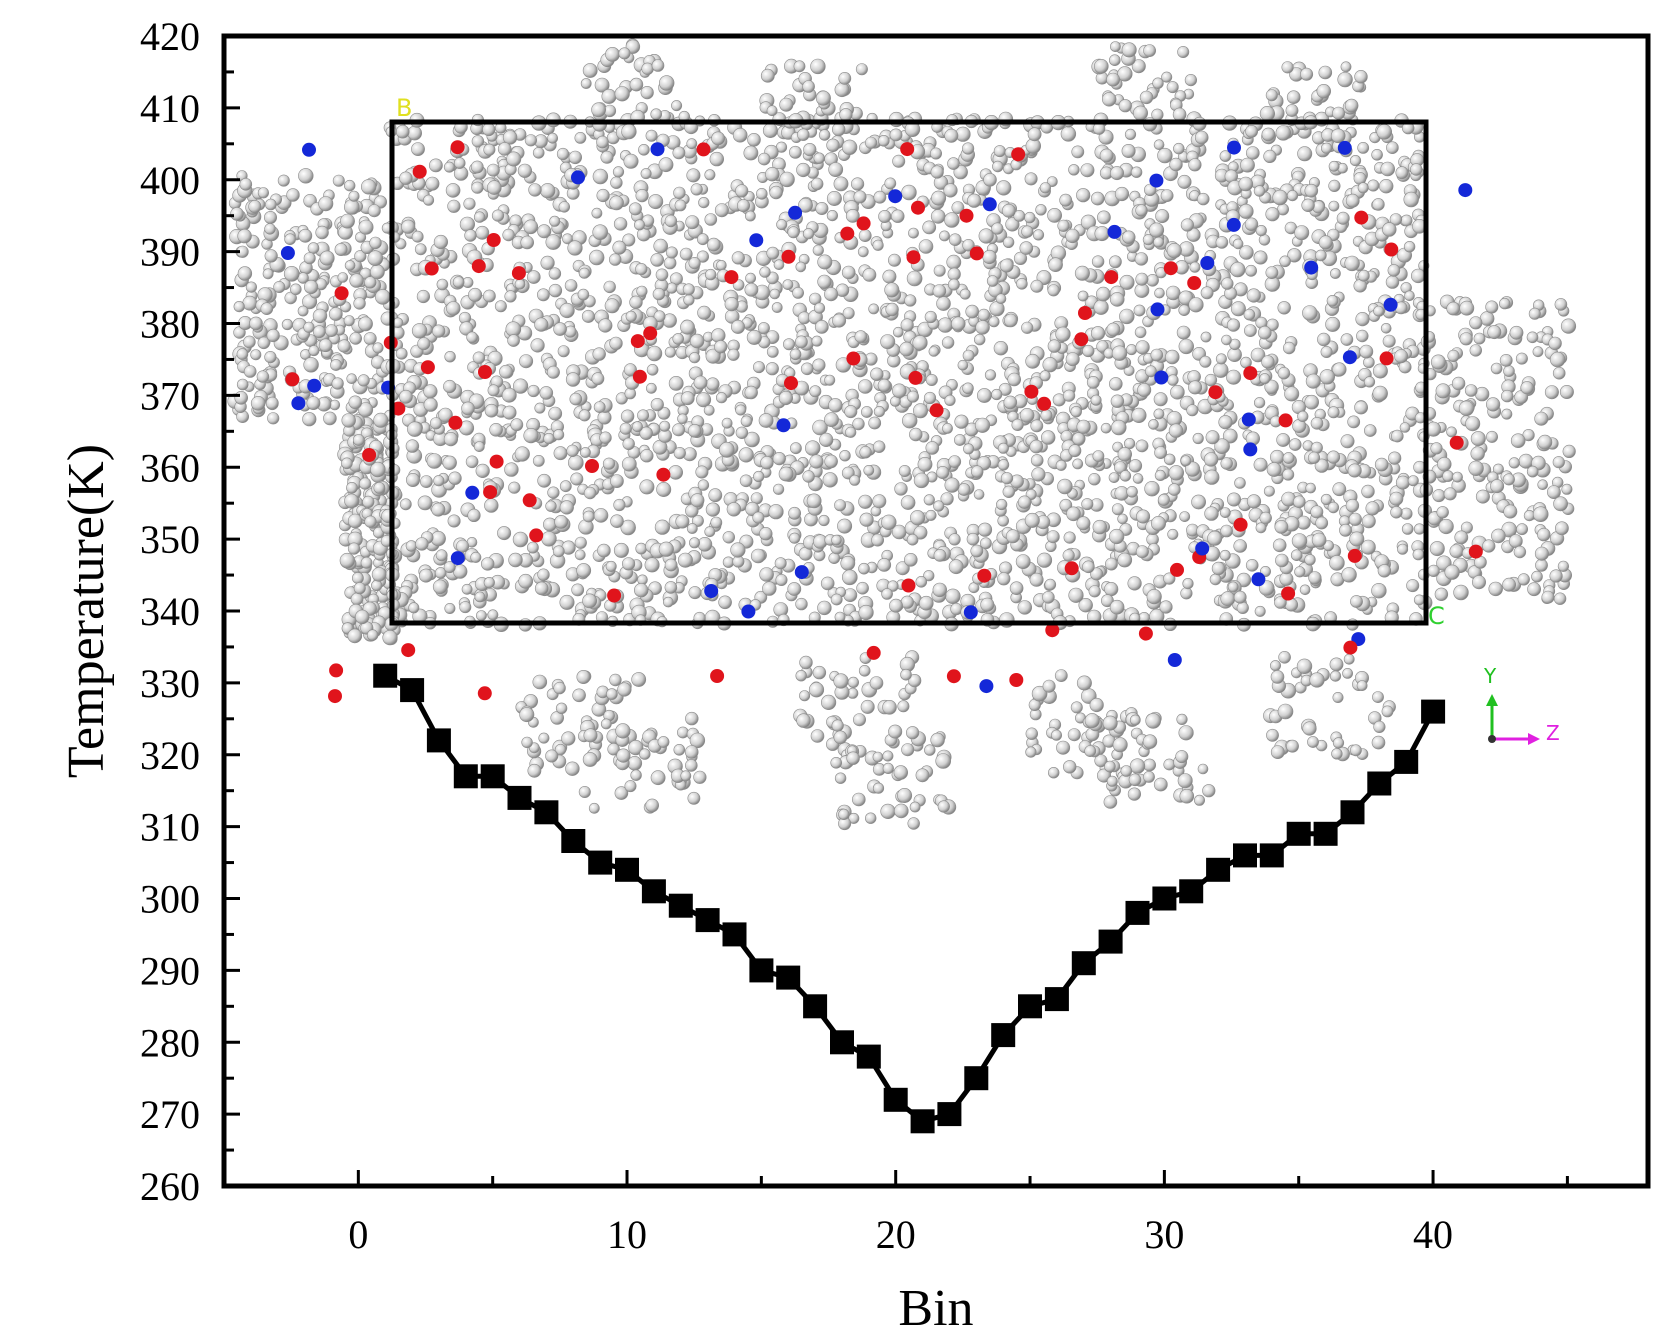 The height and width of the screenshot is (1337, 1662). What do you see at coordinates (404, 108) in the screenshot?
I see `cell-label-b: B` at bounding box center [404, 108].